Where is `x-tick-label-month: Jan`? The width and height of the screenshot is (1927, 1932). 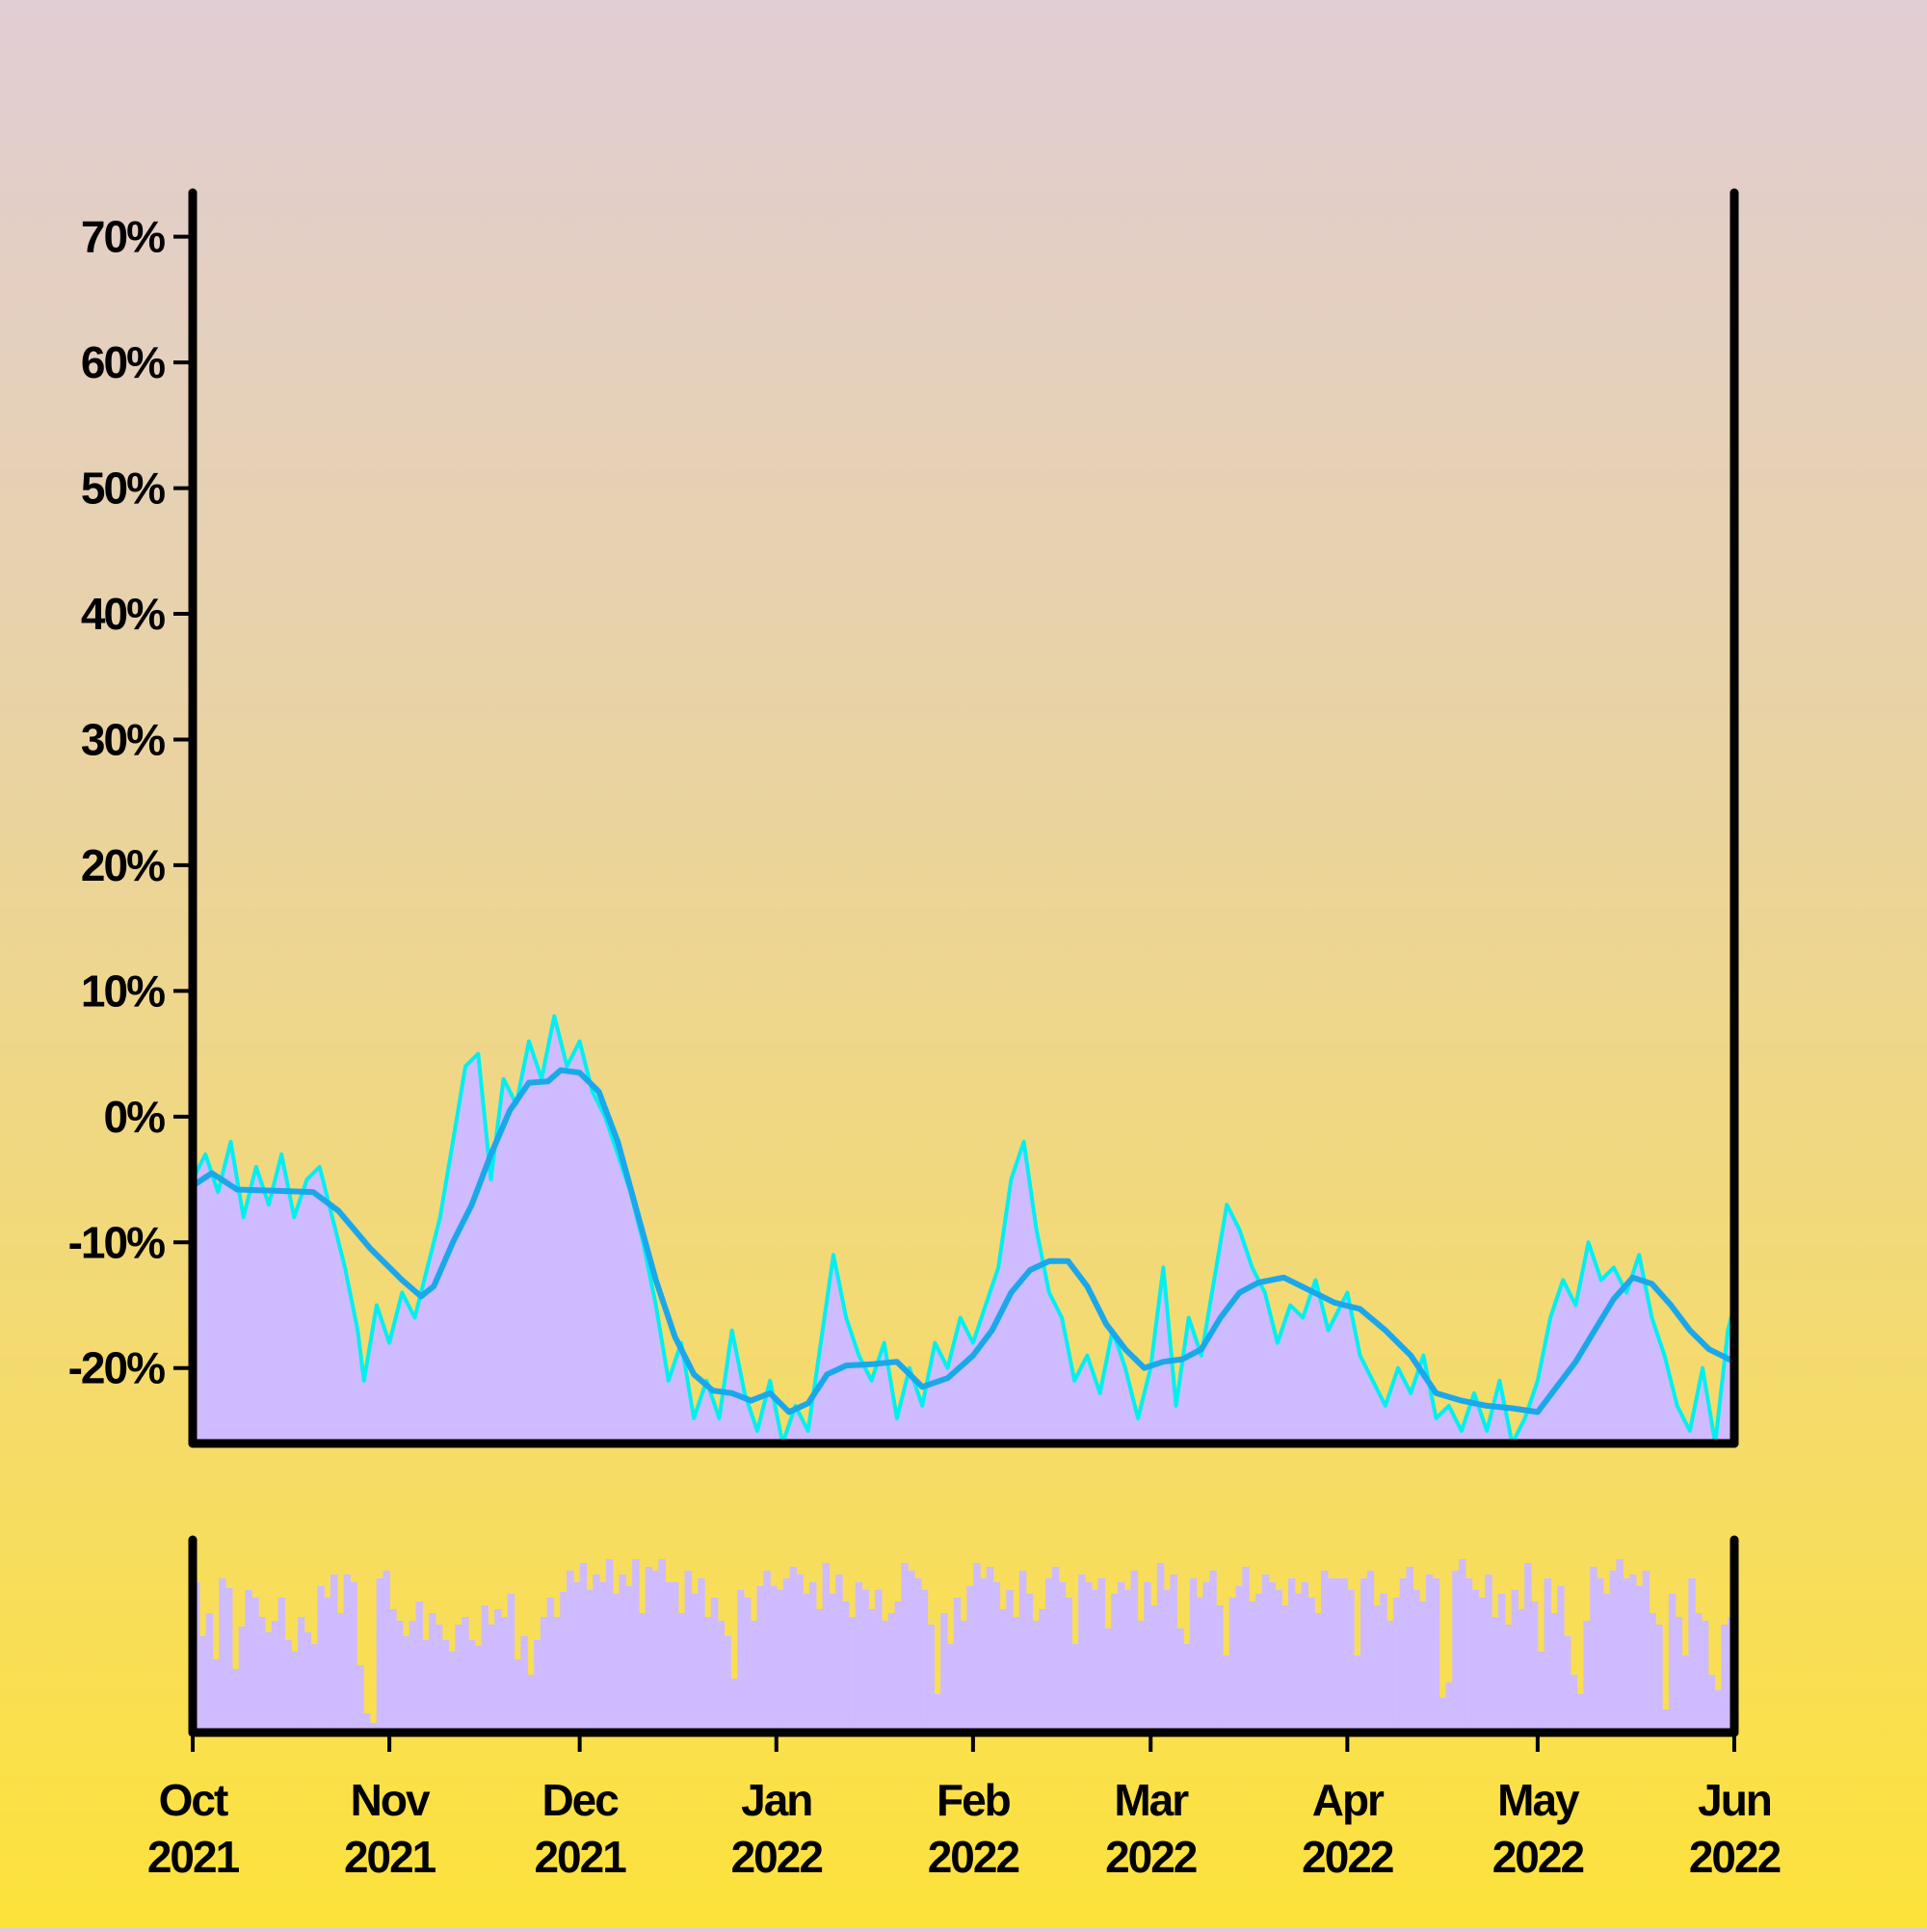
x-tick-label-month: Jan is located at coordinates (776, 1800).